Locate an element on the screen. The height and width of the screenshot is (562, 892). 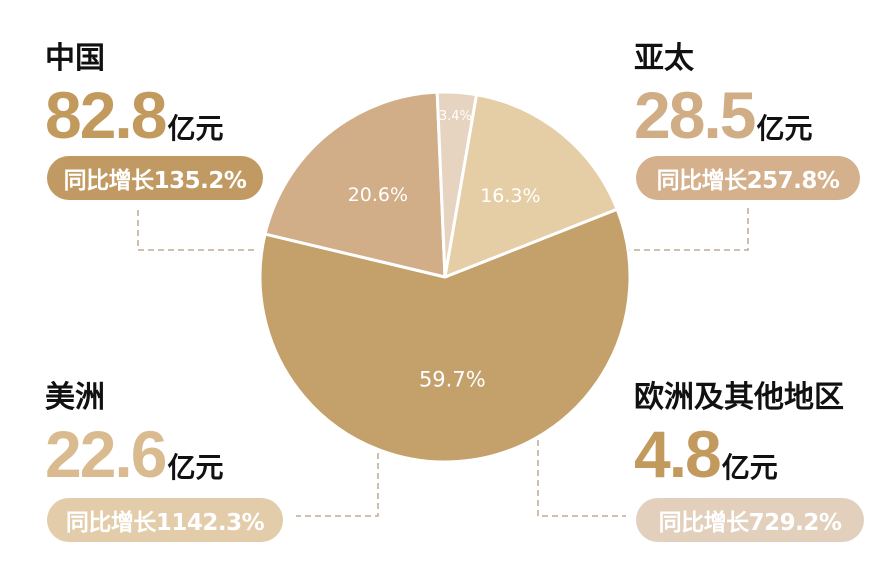
slice-label: 3.4% is located at coordinates (455, 116).